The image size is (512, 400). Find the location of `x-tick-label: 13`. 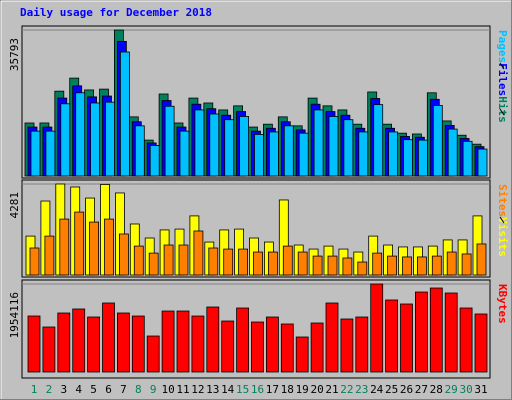

x-tick-label: 13 is located at coordinates (212, 389).